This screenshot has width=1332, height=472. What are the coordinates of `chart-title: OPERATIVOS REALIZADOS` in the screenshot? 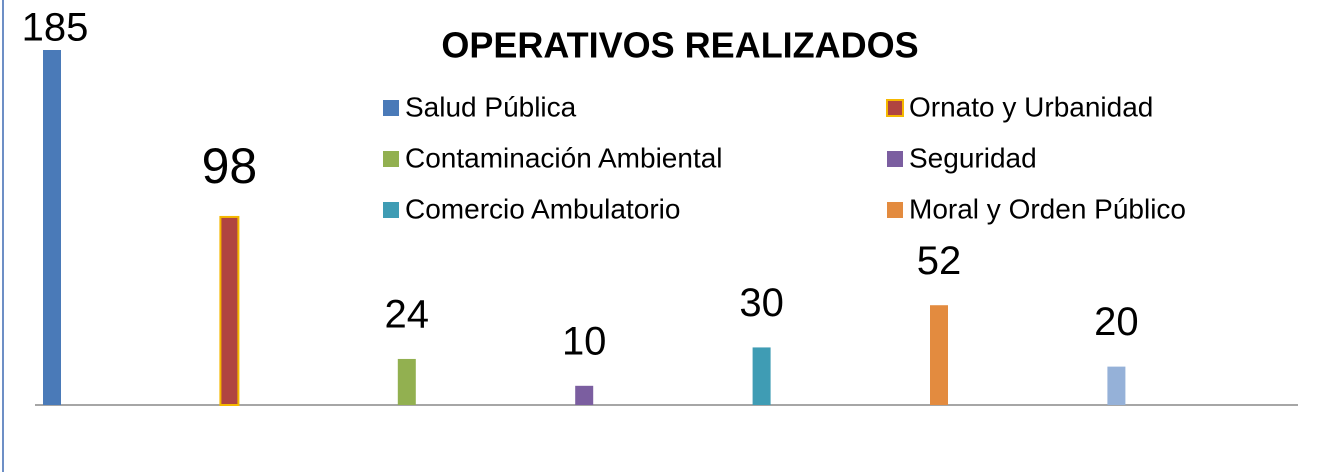 It's located at (679, 45).